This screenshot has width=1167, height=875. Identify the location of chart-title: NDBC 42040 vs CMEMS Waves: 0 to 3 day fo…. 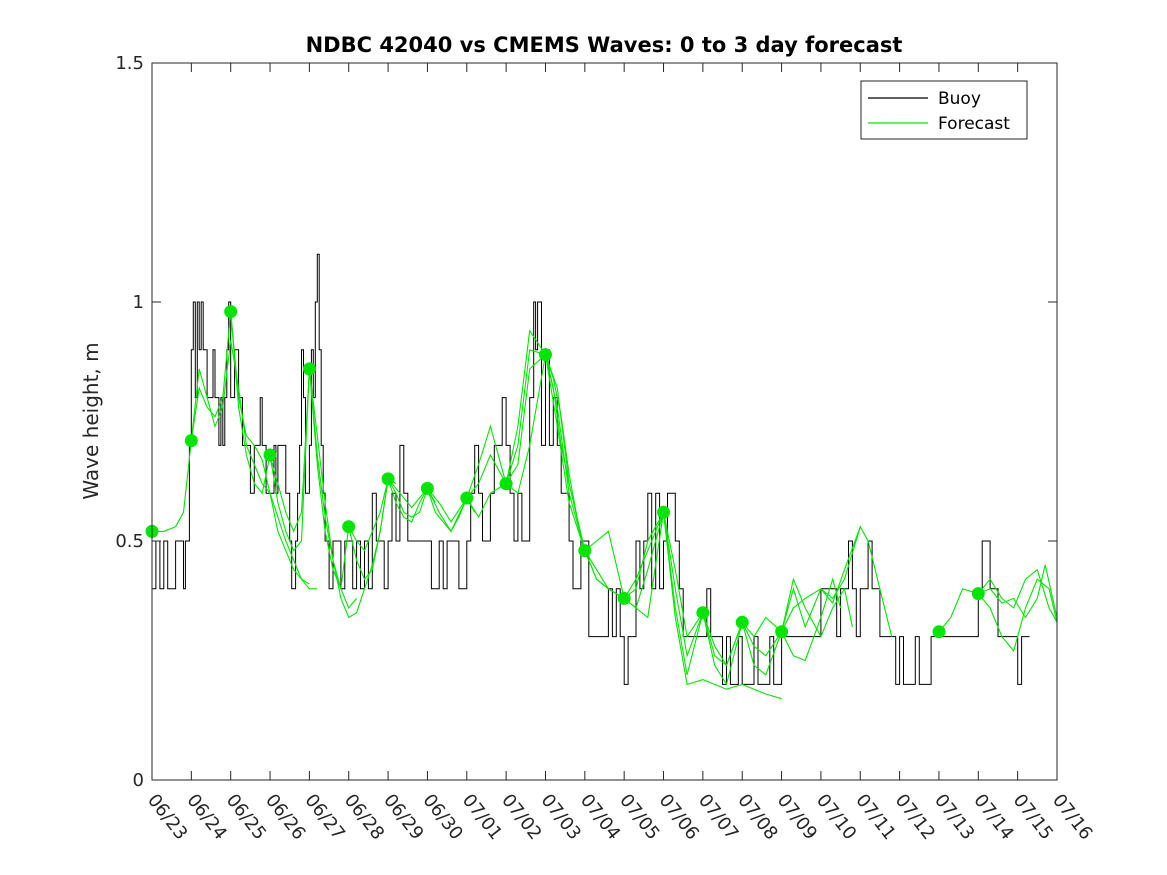
(604, 45).